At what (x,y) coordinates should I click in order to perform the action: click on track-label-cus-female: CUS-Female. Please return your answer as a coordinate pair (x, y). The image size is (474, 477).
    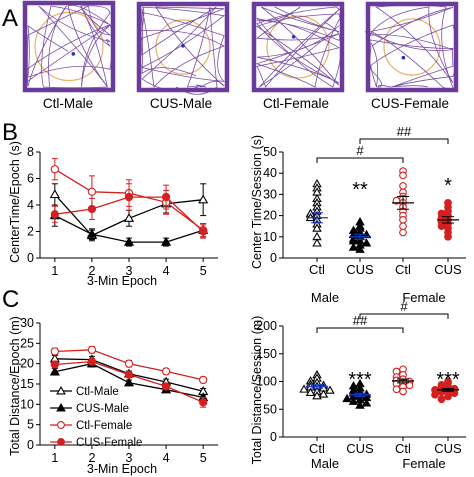
    Looking at the image, I should click on (410, 103).